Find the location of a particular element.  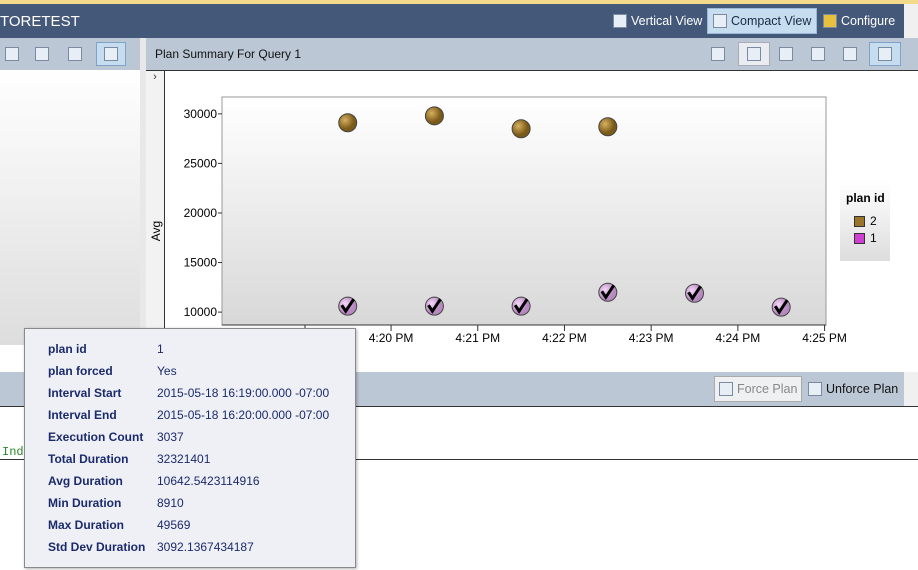

plan-summary-toolbar: Plan Summary For Query 1 is located at coordinates (532, 54).